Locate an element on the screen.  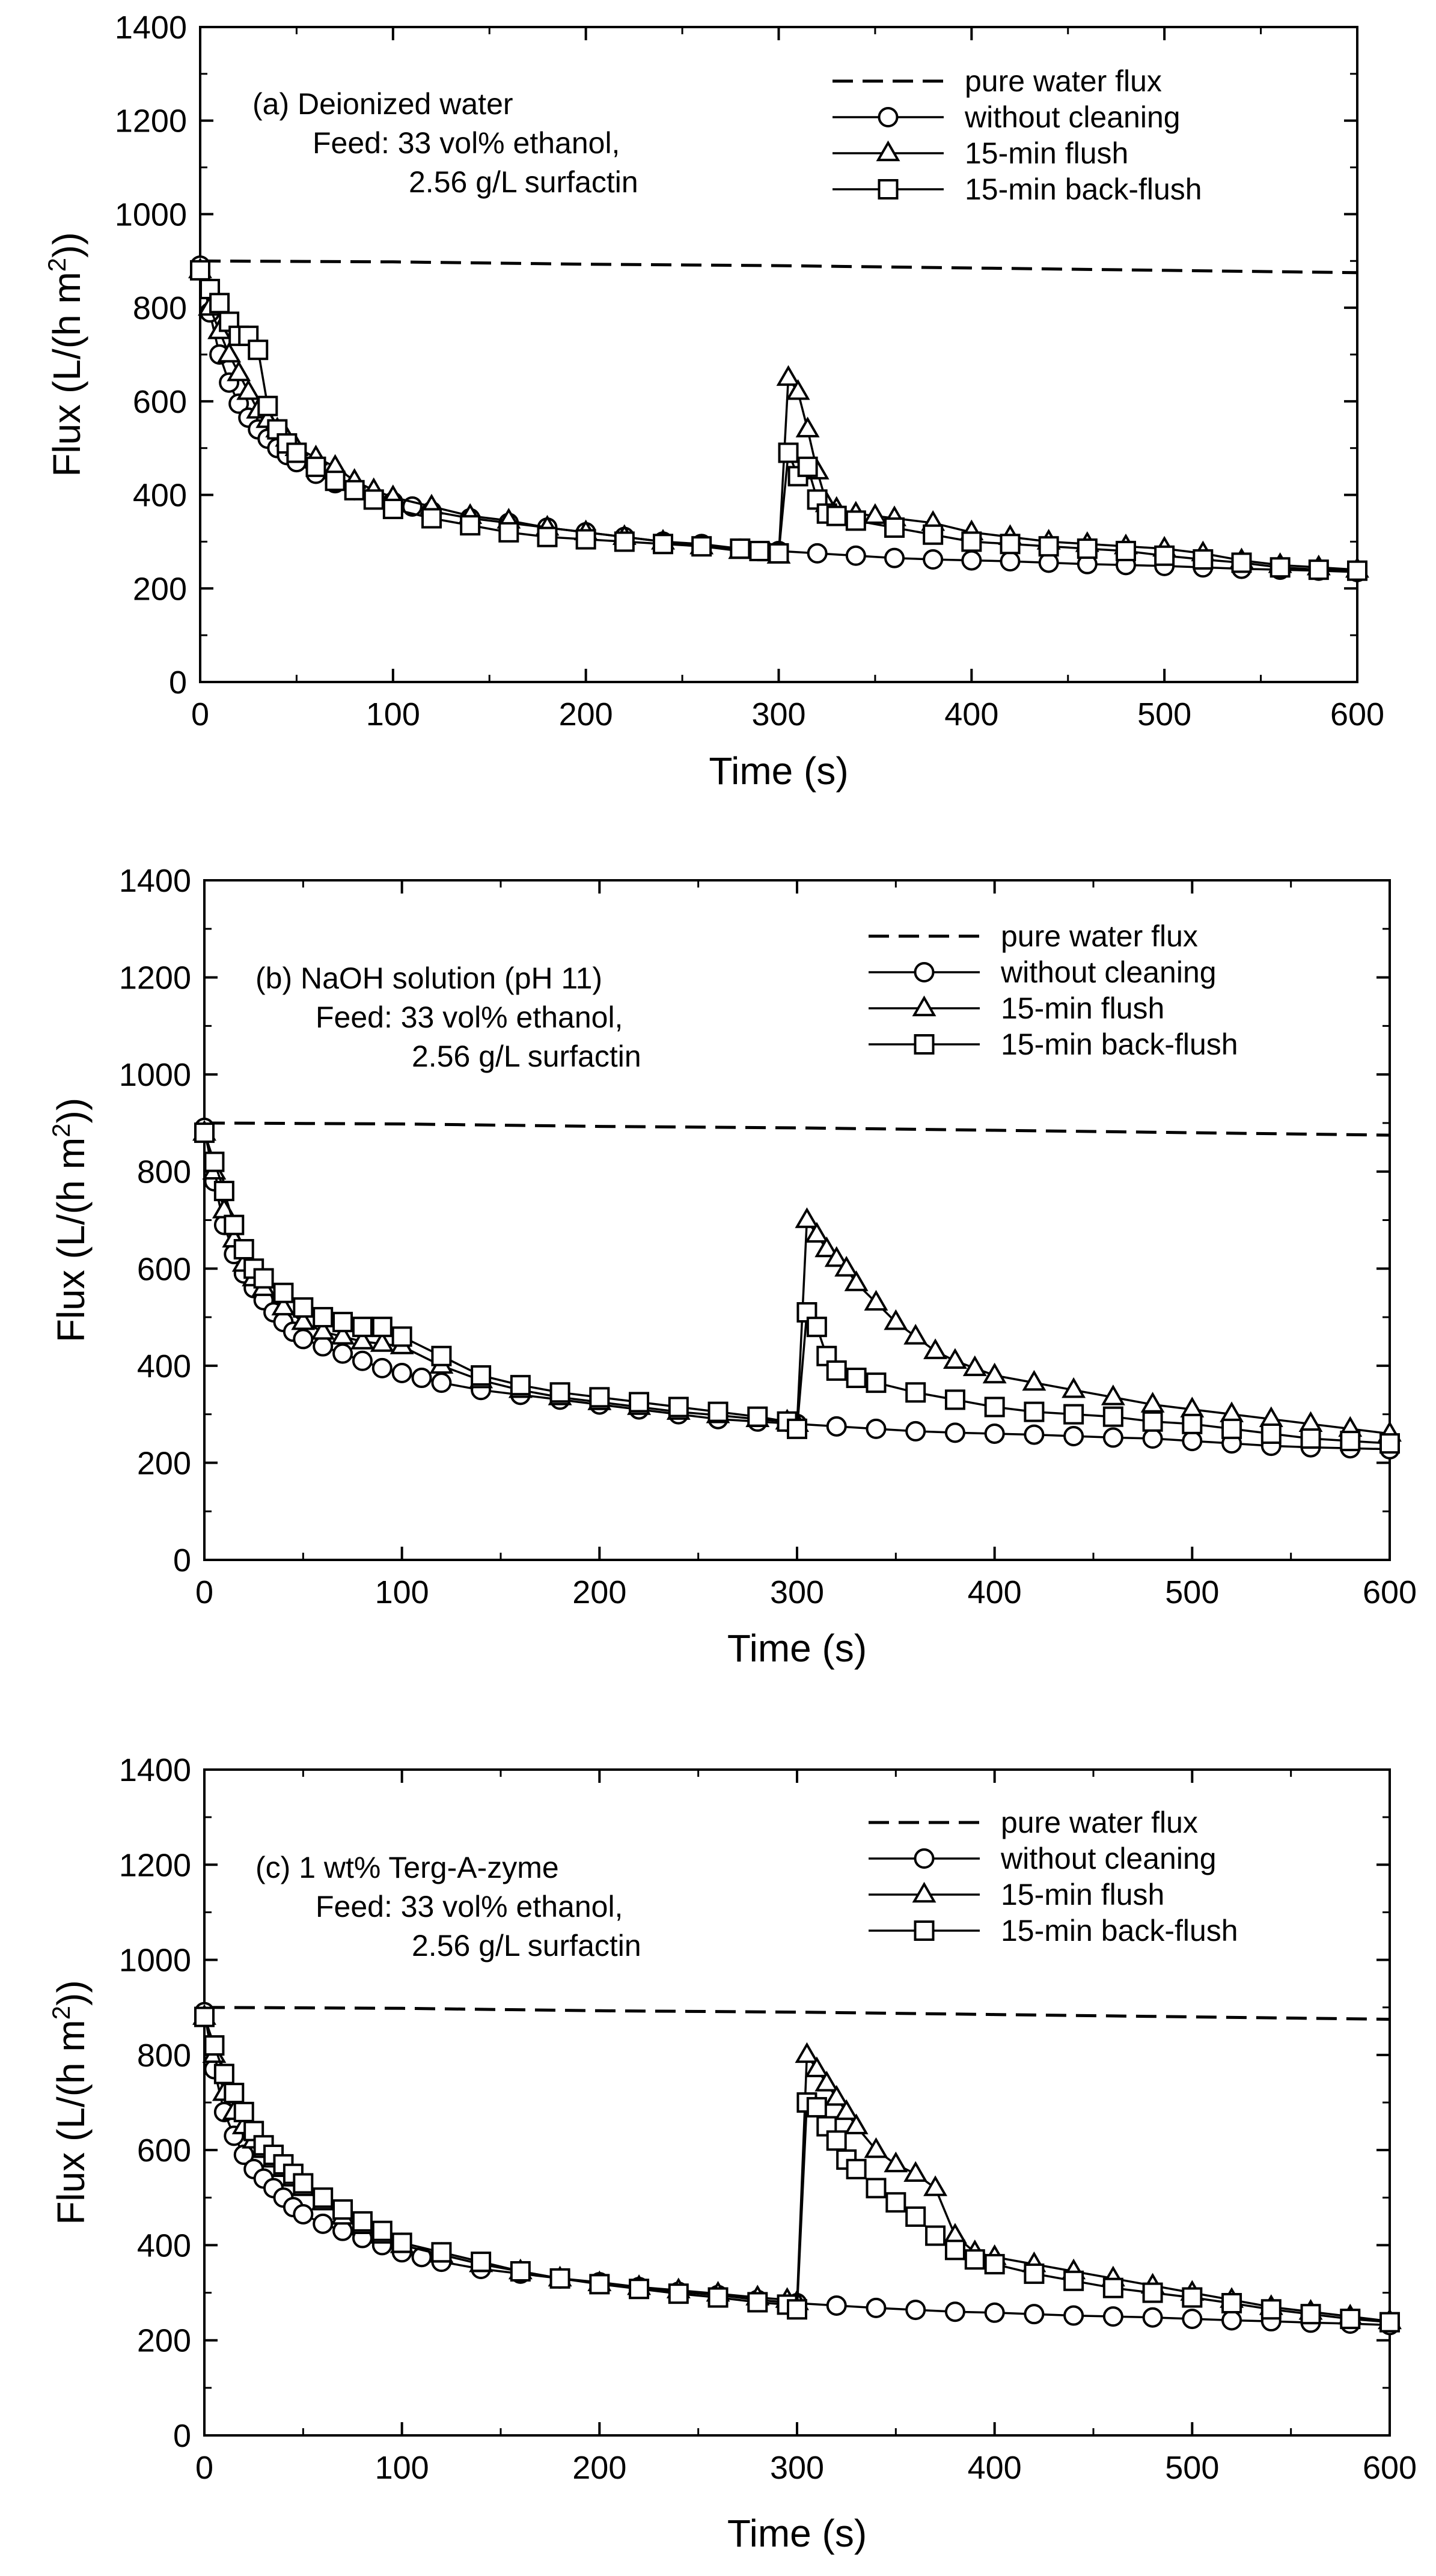
y-tick-label-b: 200 is located at coordinates (164, 1463).